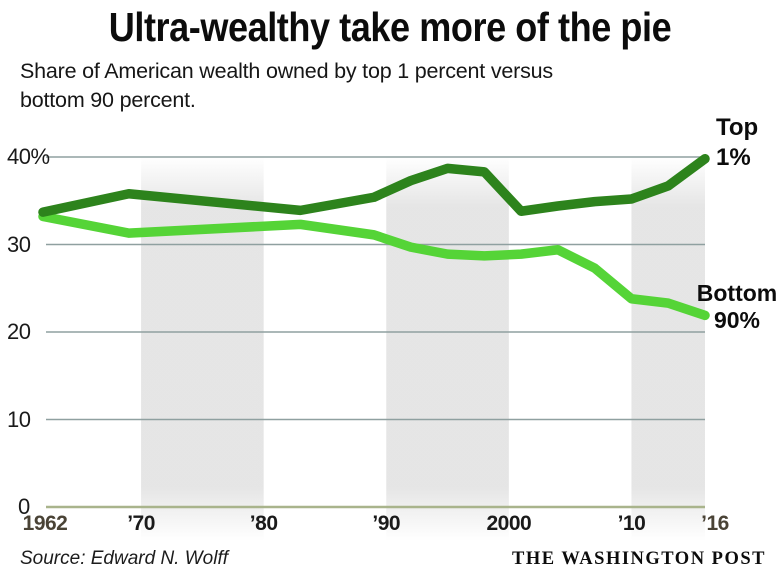 The height and width of the screenshot is (578, 780). I want to click on y-axis-label: 0, so click(24, 506).